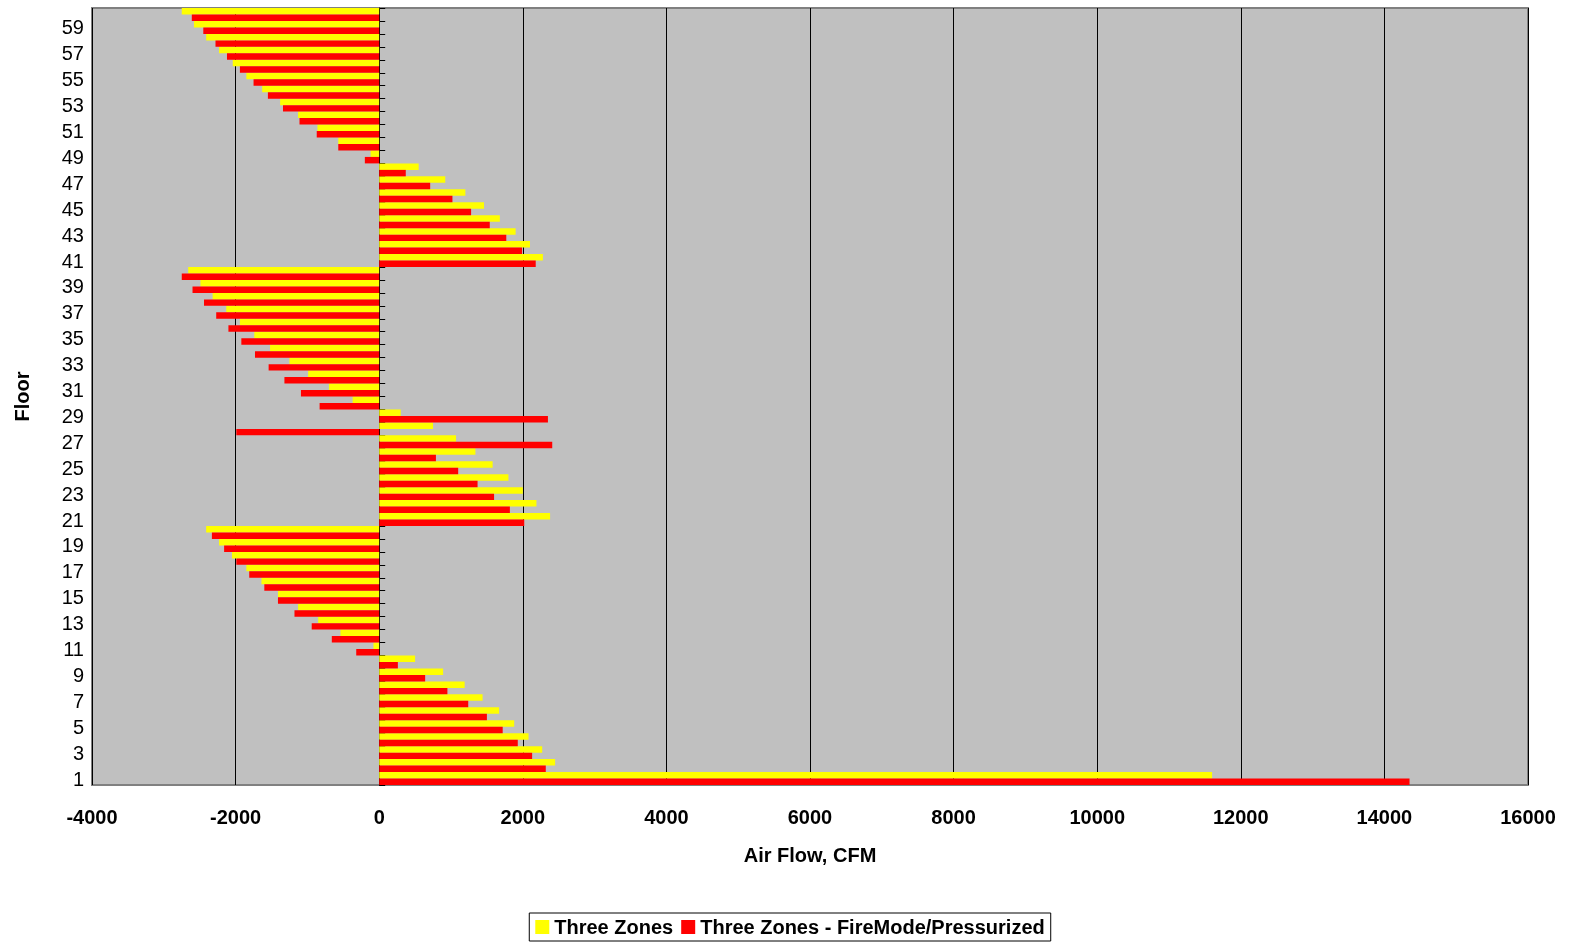  Describe the element at coordinates (72, 234) in the screenshot. I see `y-tick-label: 43` at that location.